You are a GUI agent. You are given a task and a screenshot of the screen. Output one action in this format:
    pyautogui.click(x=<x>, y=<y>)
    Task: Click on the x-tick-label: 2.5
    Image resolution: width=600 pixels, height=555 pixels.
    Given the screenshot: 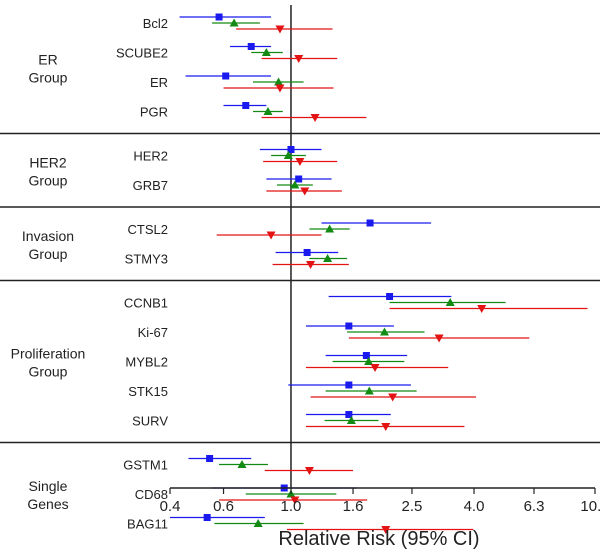 What is the action you would take?
    pyautogui.click(x=412, y=506)
    